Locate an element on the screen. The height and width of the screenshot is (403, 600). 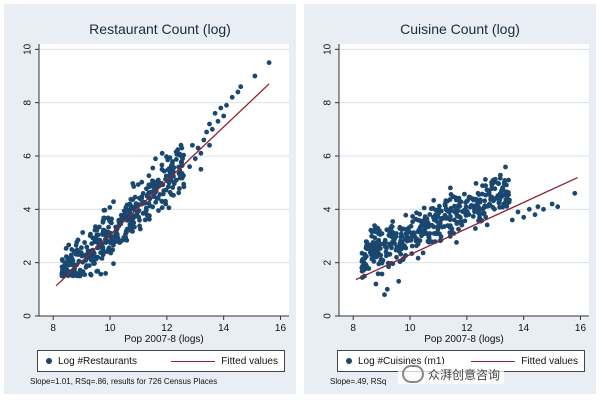
wechat-icon is located at coordinates (413, 374).